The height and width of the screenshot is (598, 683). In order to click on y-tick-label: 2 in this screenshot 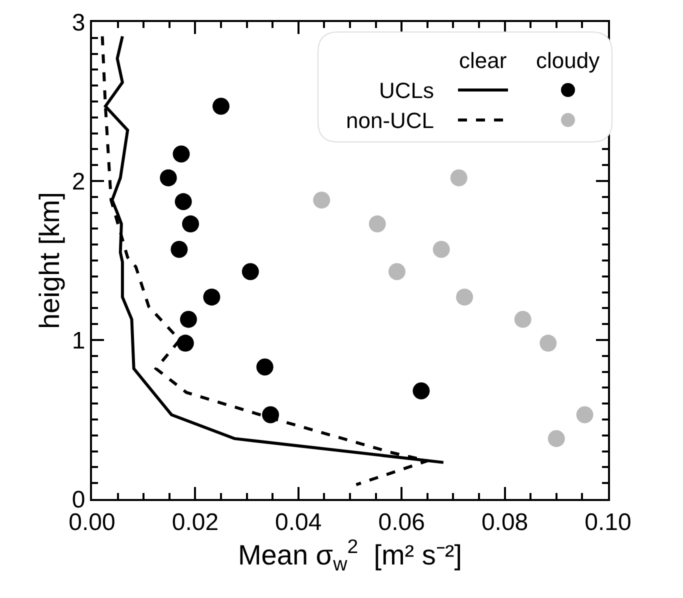, I will do `click(79, 182)`.